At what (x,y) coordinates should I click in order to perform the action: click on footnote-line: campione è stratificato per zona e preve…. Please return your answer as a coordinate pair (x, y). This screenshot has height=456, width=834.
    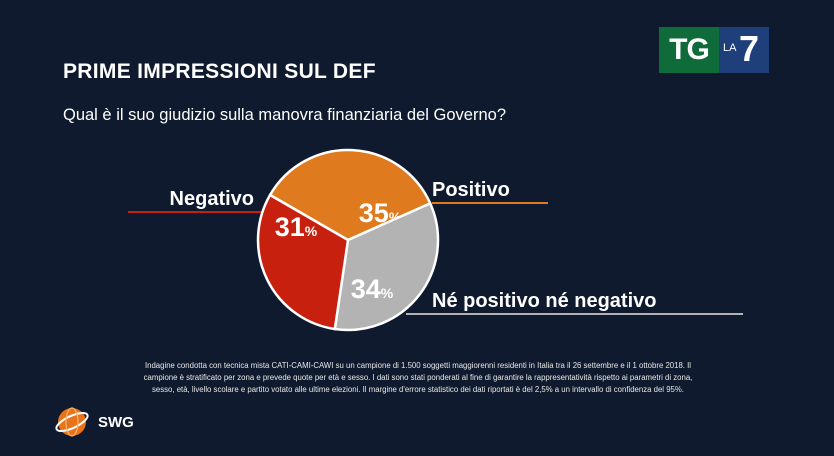
    Looking at the image, I should click on (418, 377).